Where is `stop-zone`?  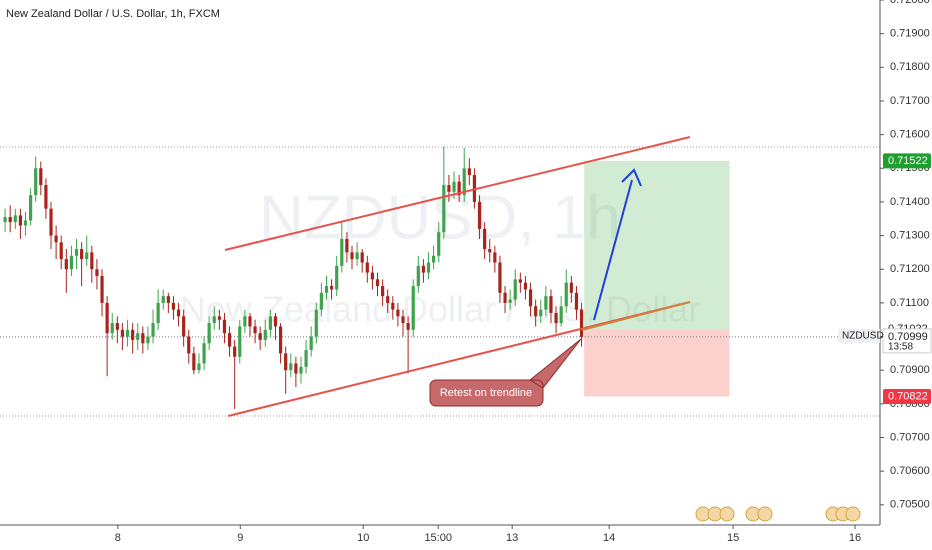 stop-zone is located at coordinates (657, 363).